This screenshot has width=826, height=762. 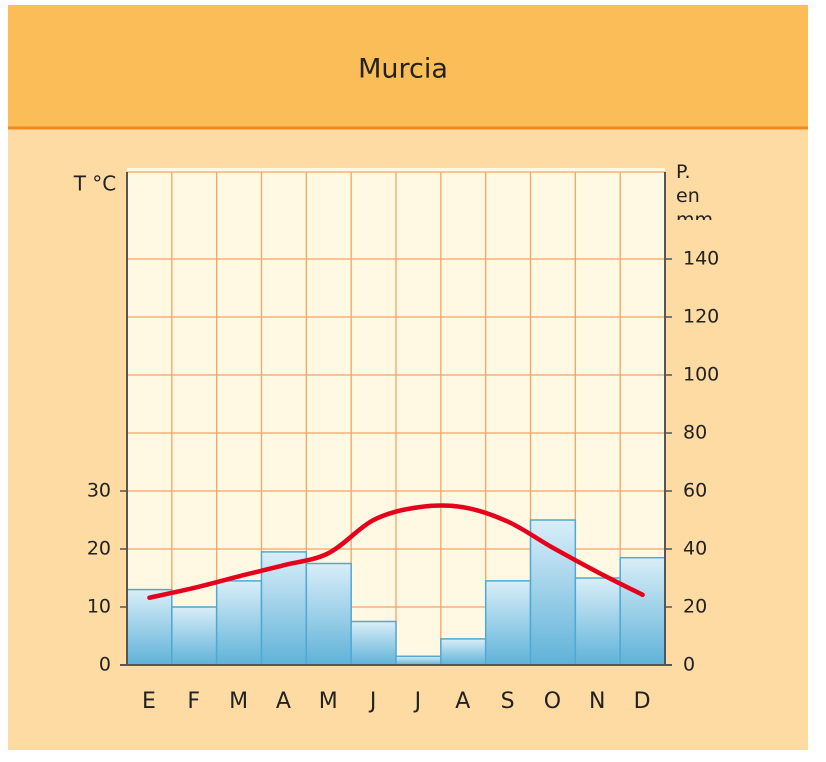 I want to click on y2-tick-label: 60, so click(x=695, y=491).